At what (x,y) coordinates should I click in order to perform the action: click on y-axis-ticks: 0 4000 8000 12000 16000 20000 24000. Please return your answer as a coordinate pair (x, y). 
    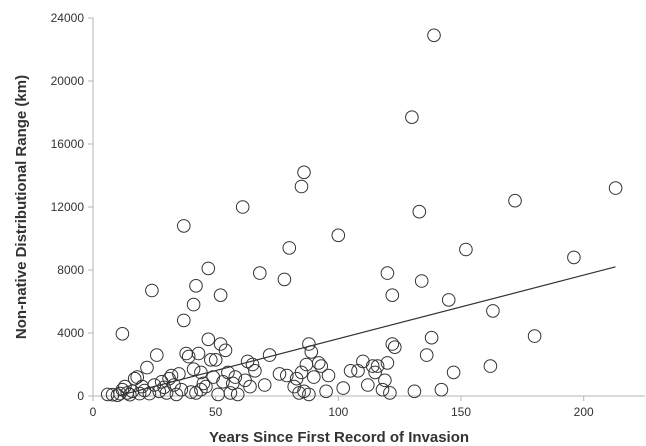
    Looking at the image, I should click on (72, 207).